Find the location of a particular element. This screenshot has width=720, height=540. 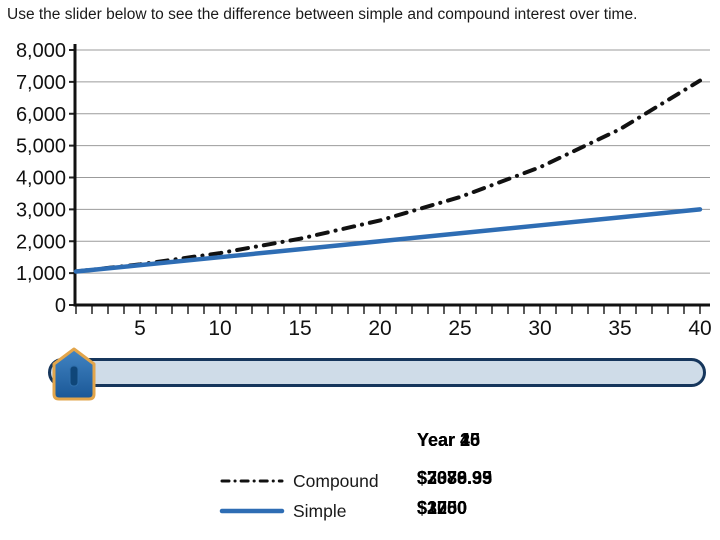

slider-thumb-grip-icon is located at coordinates (74, 376).